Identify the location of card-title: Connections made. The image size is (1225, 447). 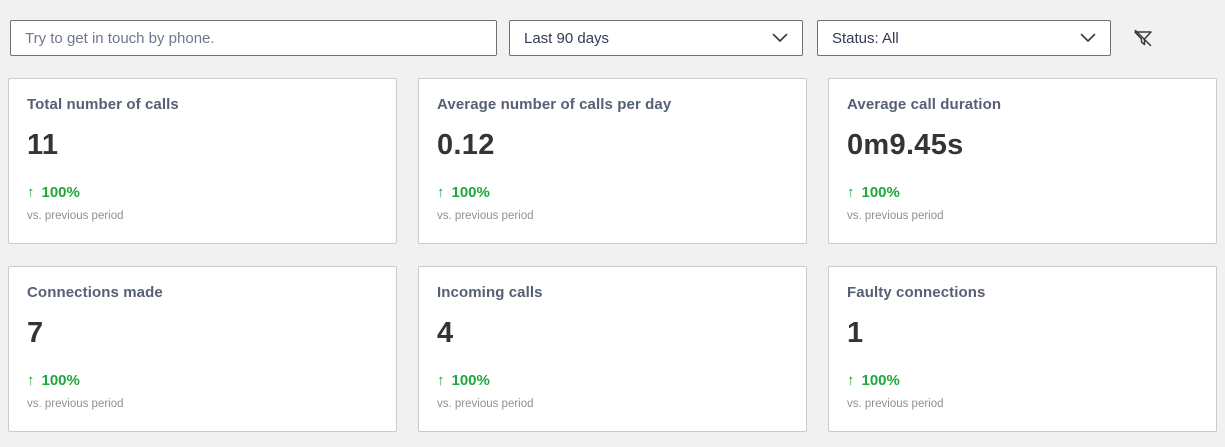
(95, 292).